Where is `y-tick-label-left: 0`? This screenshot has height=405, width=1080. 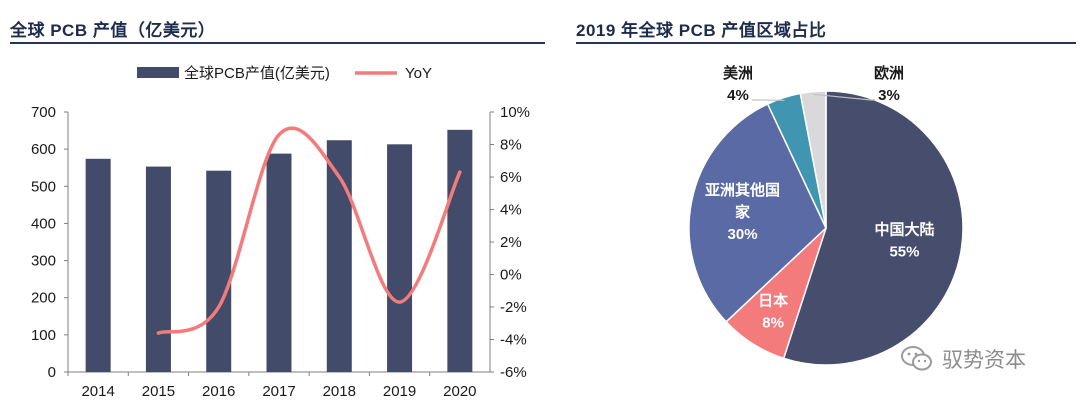
y-tick-label-left: 0 is located at coordinates (52, 372).